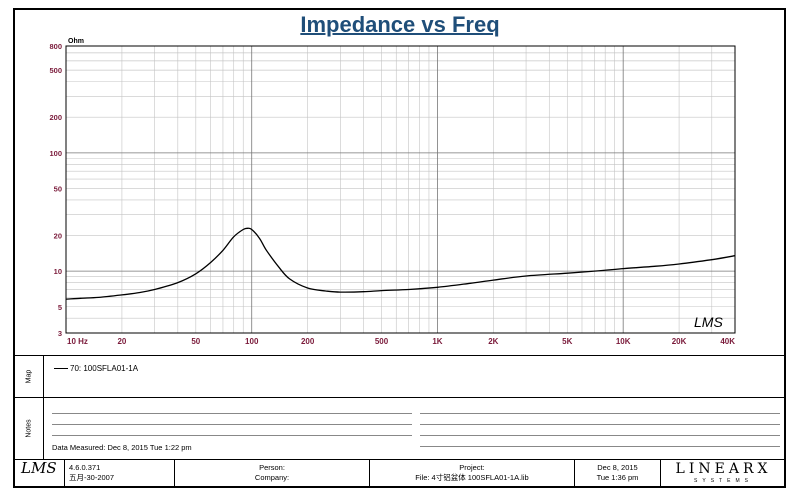 Image resolution: width=800 pixels, height=495 pixels. I want to click on map-panel-tab: Map, so click(29, 376).